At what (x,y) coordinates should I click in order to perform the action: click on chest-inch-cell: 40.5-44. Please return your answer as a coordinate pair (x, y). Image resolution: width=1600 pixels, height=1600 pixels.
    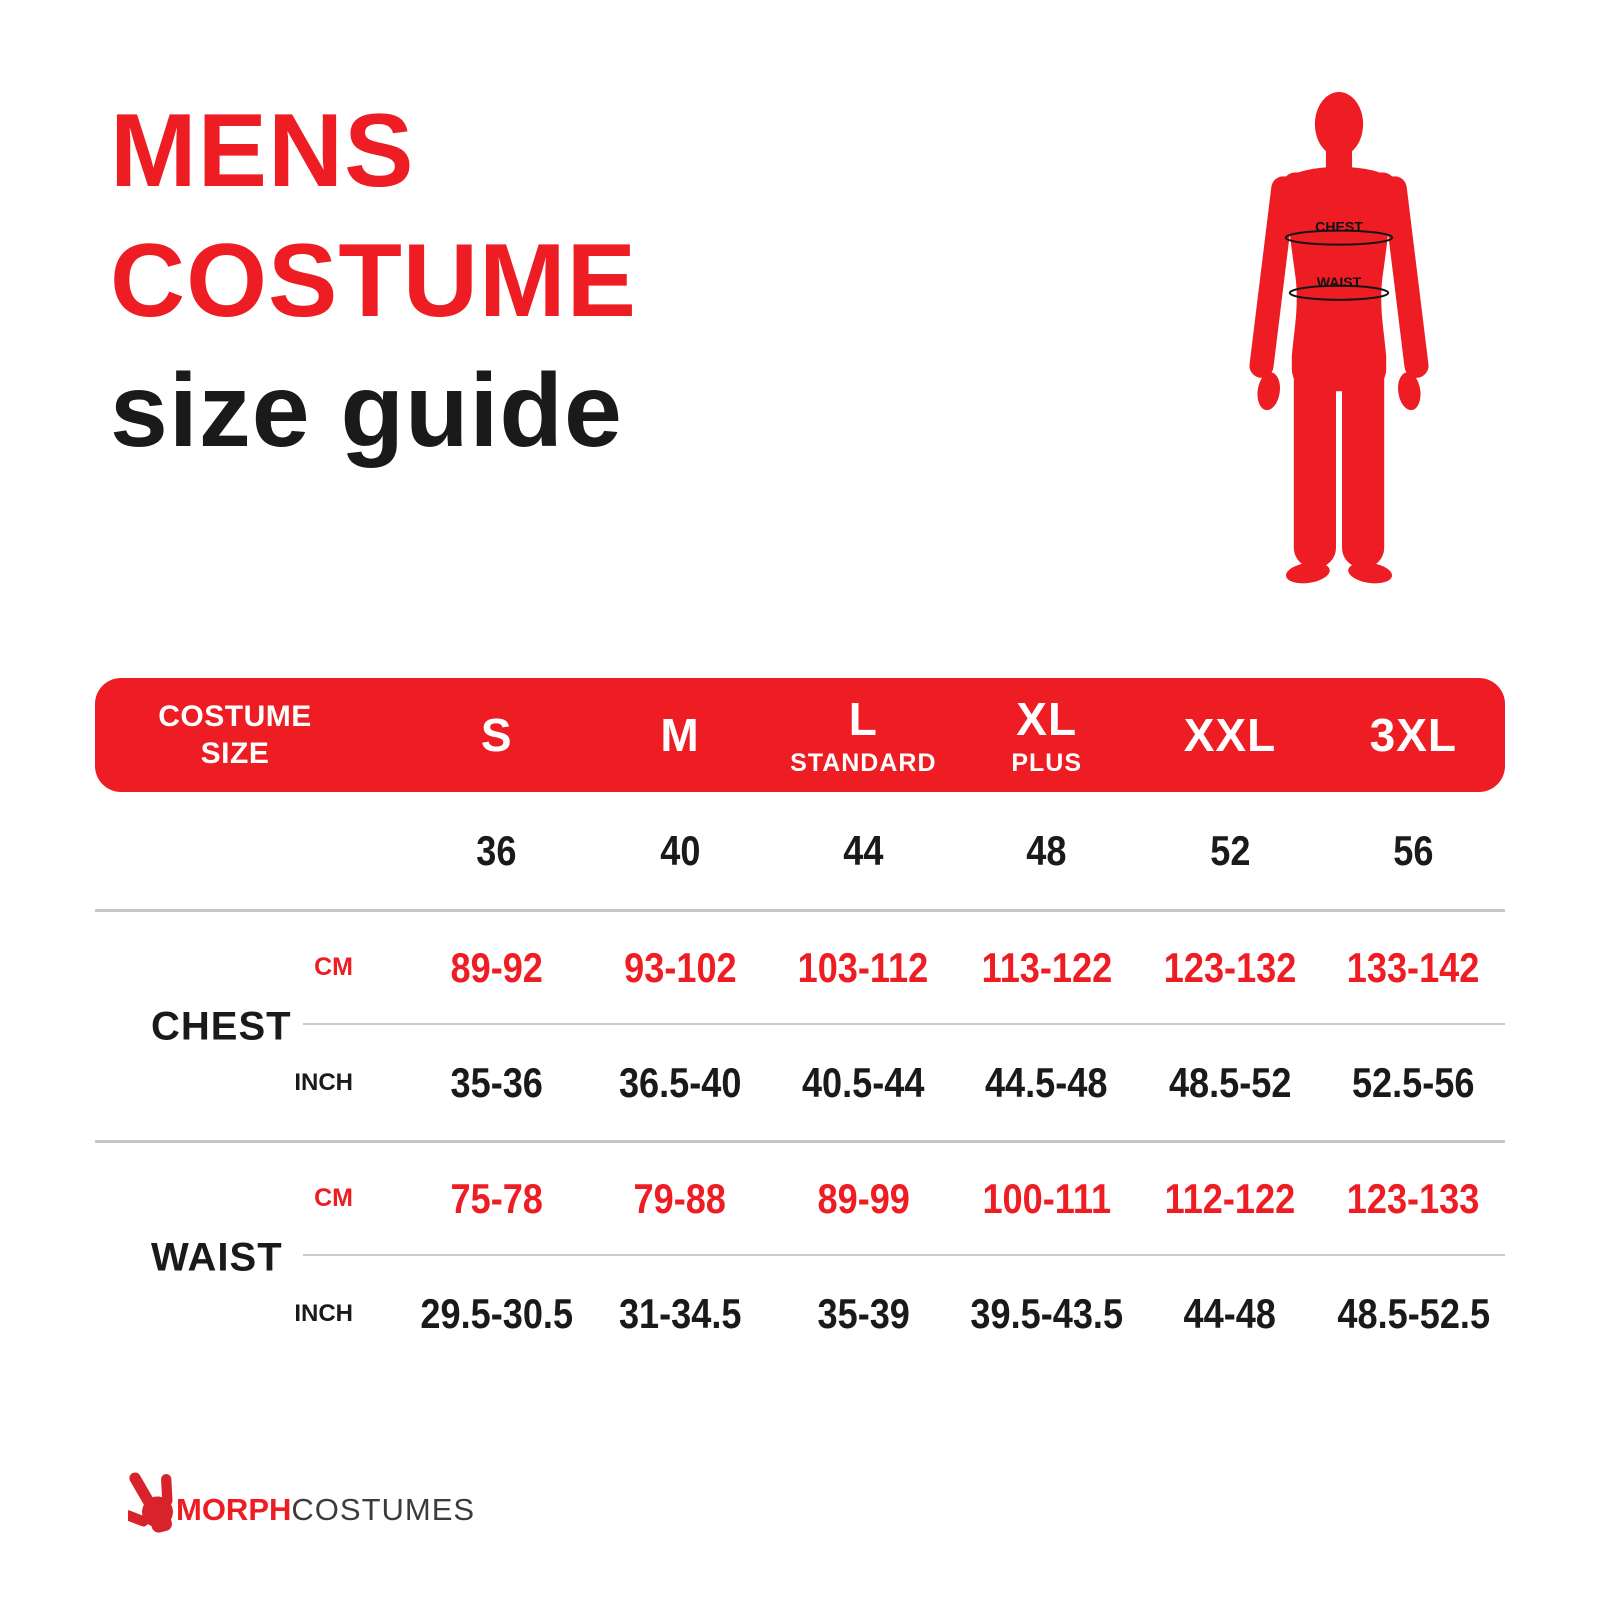
    Looking at the image, I should click on (863, 1082).